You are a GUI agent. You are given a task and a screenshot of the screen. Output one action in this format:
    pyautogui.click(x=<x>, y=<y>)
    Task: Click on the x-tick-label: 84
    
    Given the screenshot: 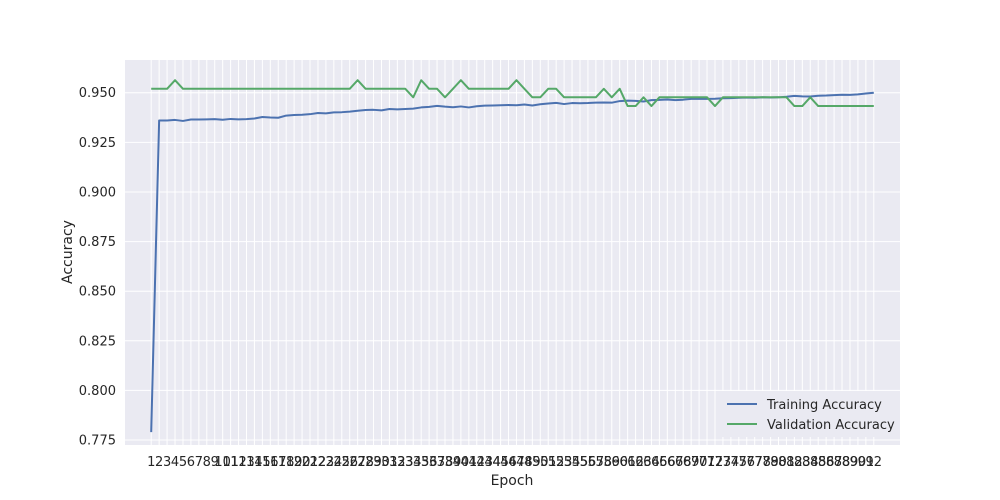 What is the action you would take?
    pyautogui.click(x=810, y=462)
    